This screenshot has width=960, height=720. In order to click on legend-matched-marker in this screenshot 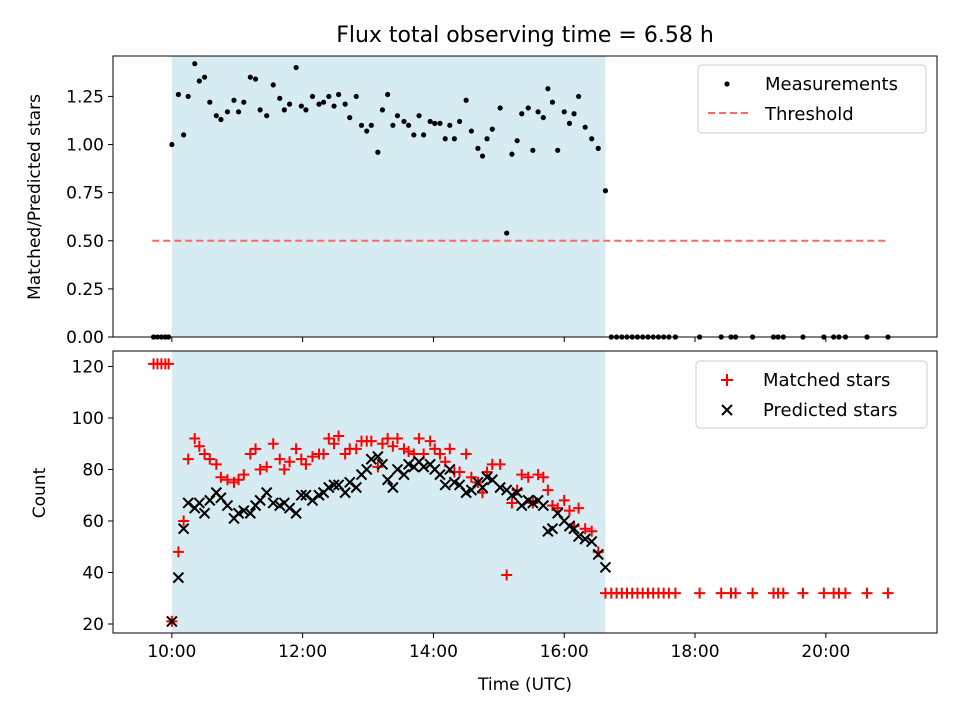, I will do `click(727, 380)`.